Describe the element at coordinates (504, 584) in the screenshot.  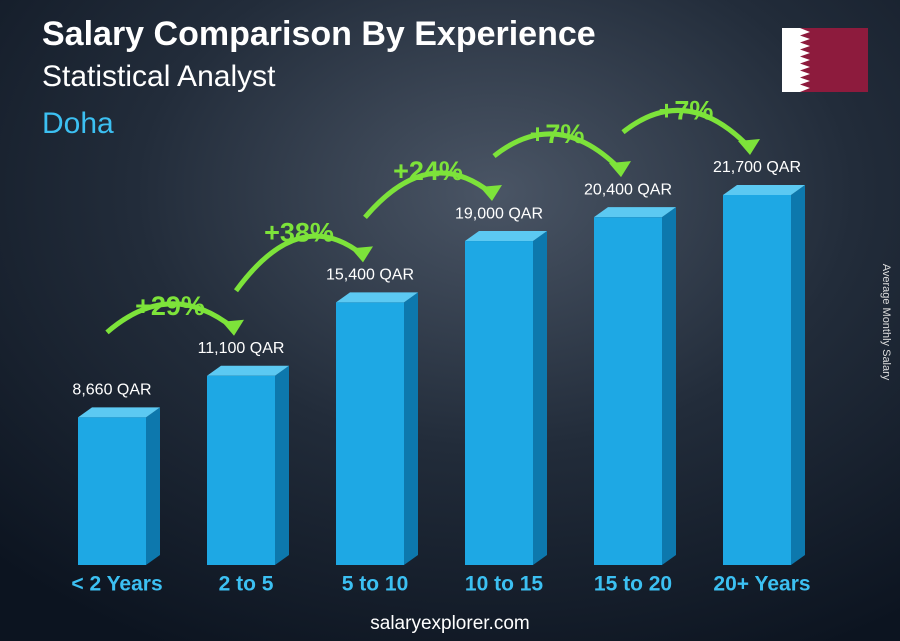
I see `x-tick-label: 10 to 15` at that location.